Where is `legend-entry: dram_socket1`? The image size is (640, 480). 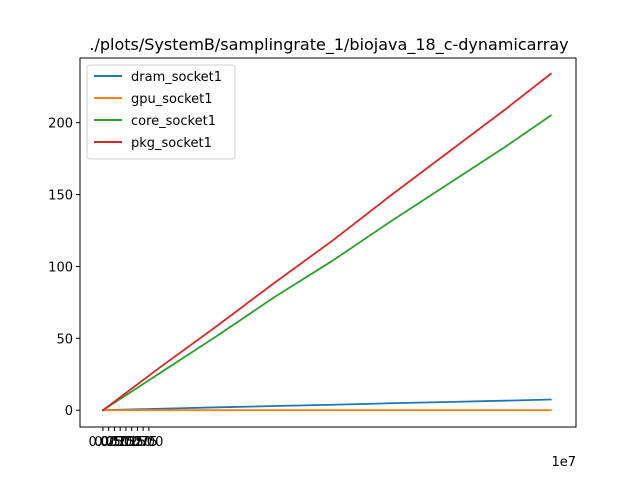
legend-entry: dram_socket1 is located at coordinates (176, 77).